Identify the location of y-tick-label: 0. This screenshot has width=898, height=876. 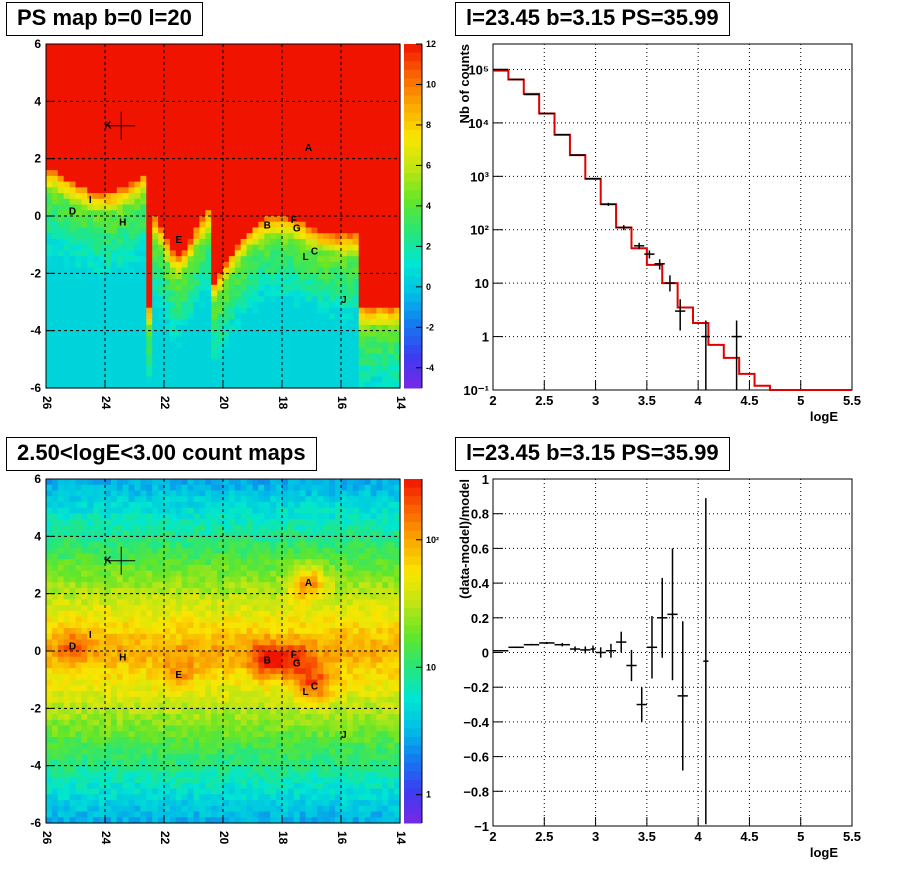
(37, 216).